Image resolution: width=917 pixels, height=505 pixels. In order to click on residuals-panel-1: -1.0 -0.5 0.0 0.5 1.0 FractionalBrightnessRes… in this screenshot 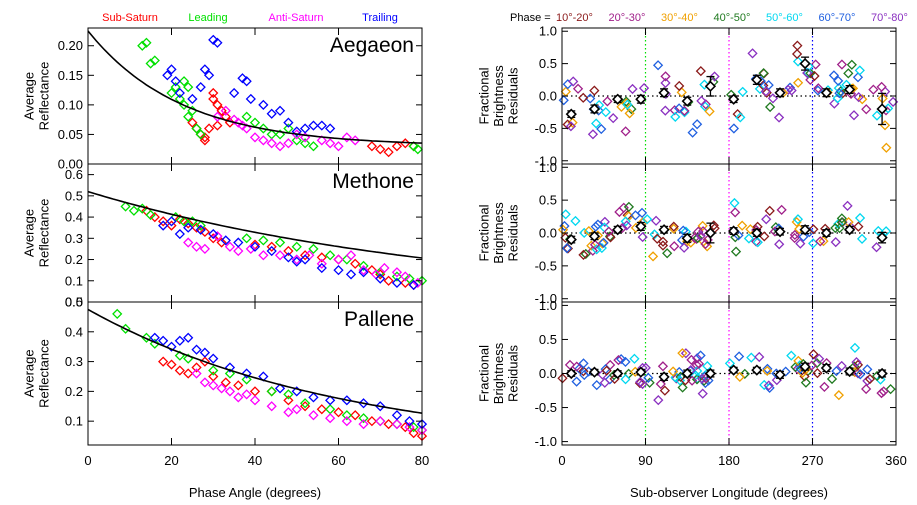, I will do `click(687, 96)`.